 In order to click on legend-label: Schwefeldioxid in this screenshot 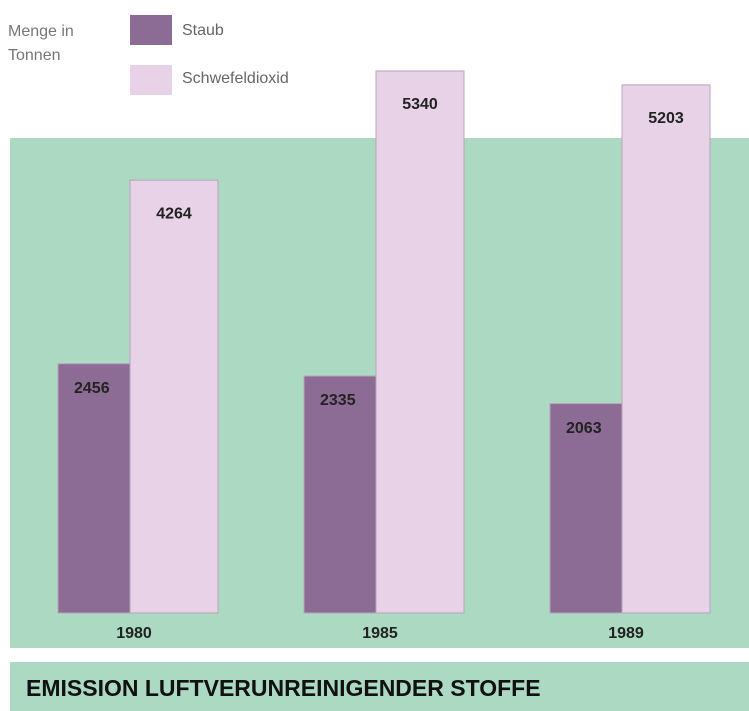, I will do `click(235, 78)`.